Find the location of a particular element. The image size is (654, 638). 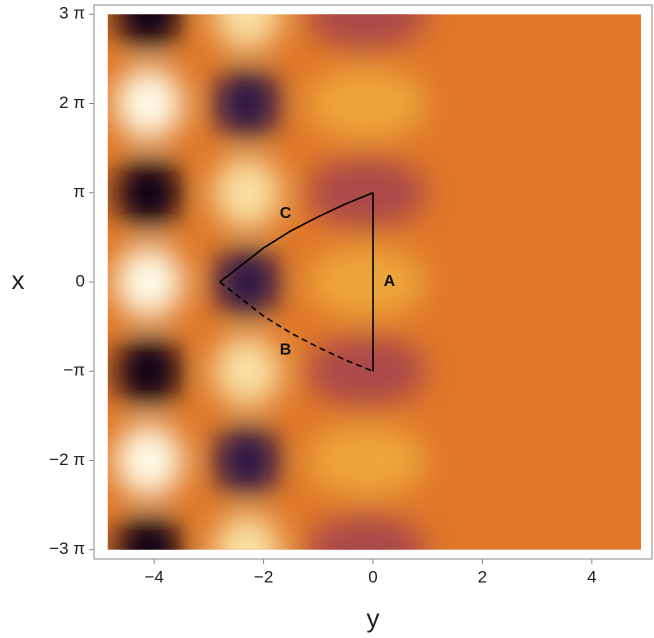

curve is located at coordinates (296, 237).